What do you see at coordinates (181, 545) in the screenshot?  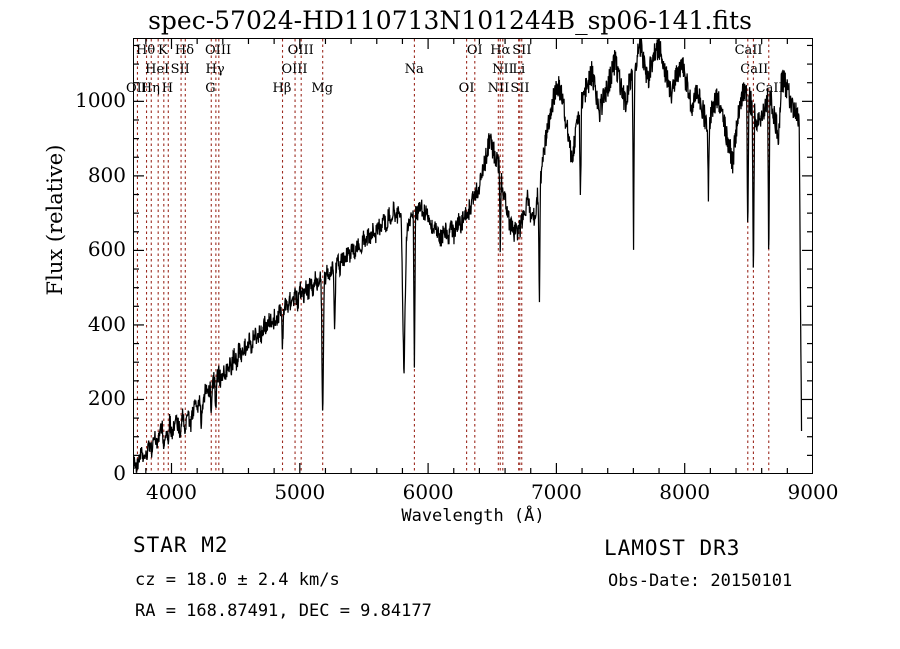 I see `object-class-label: STAR M2` at bounding box center [181, 545].